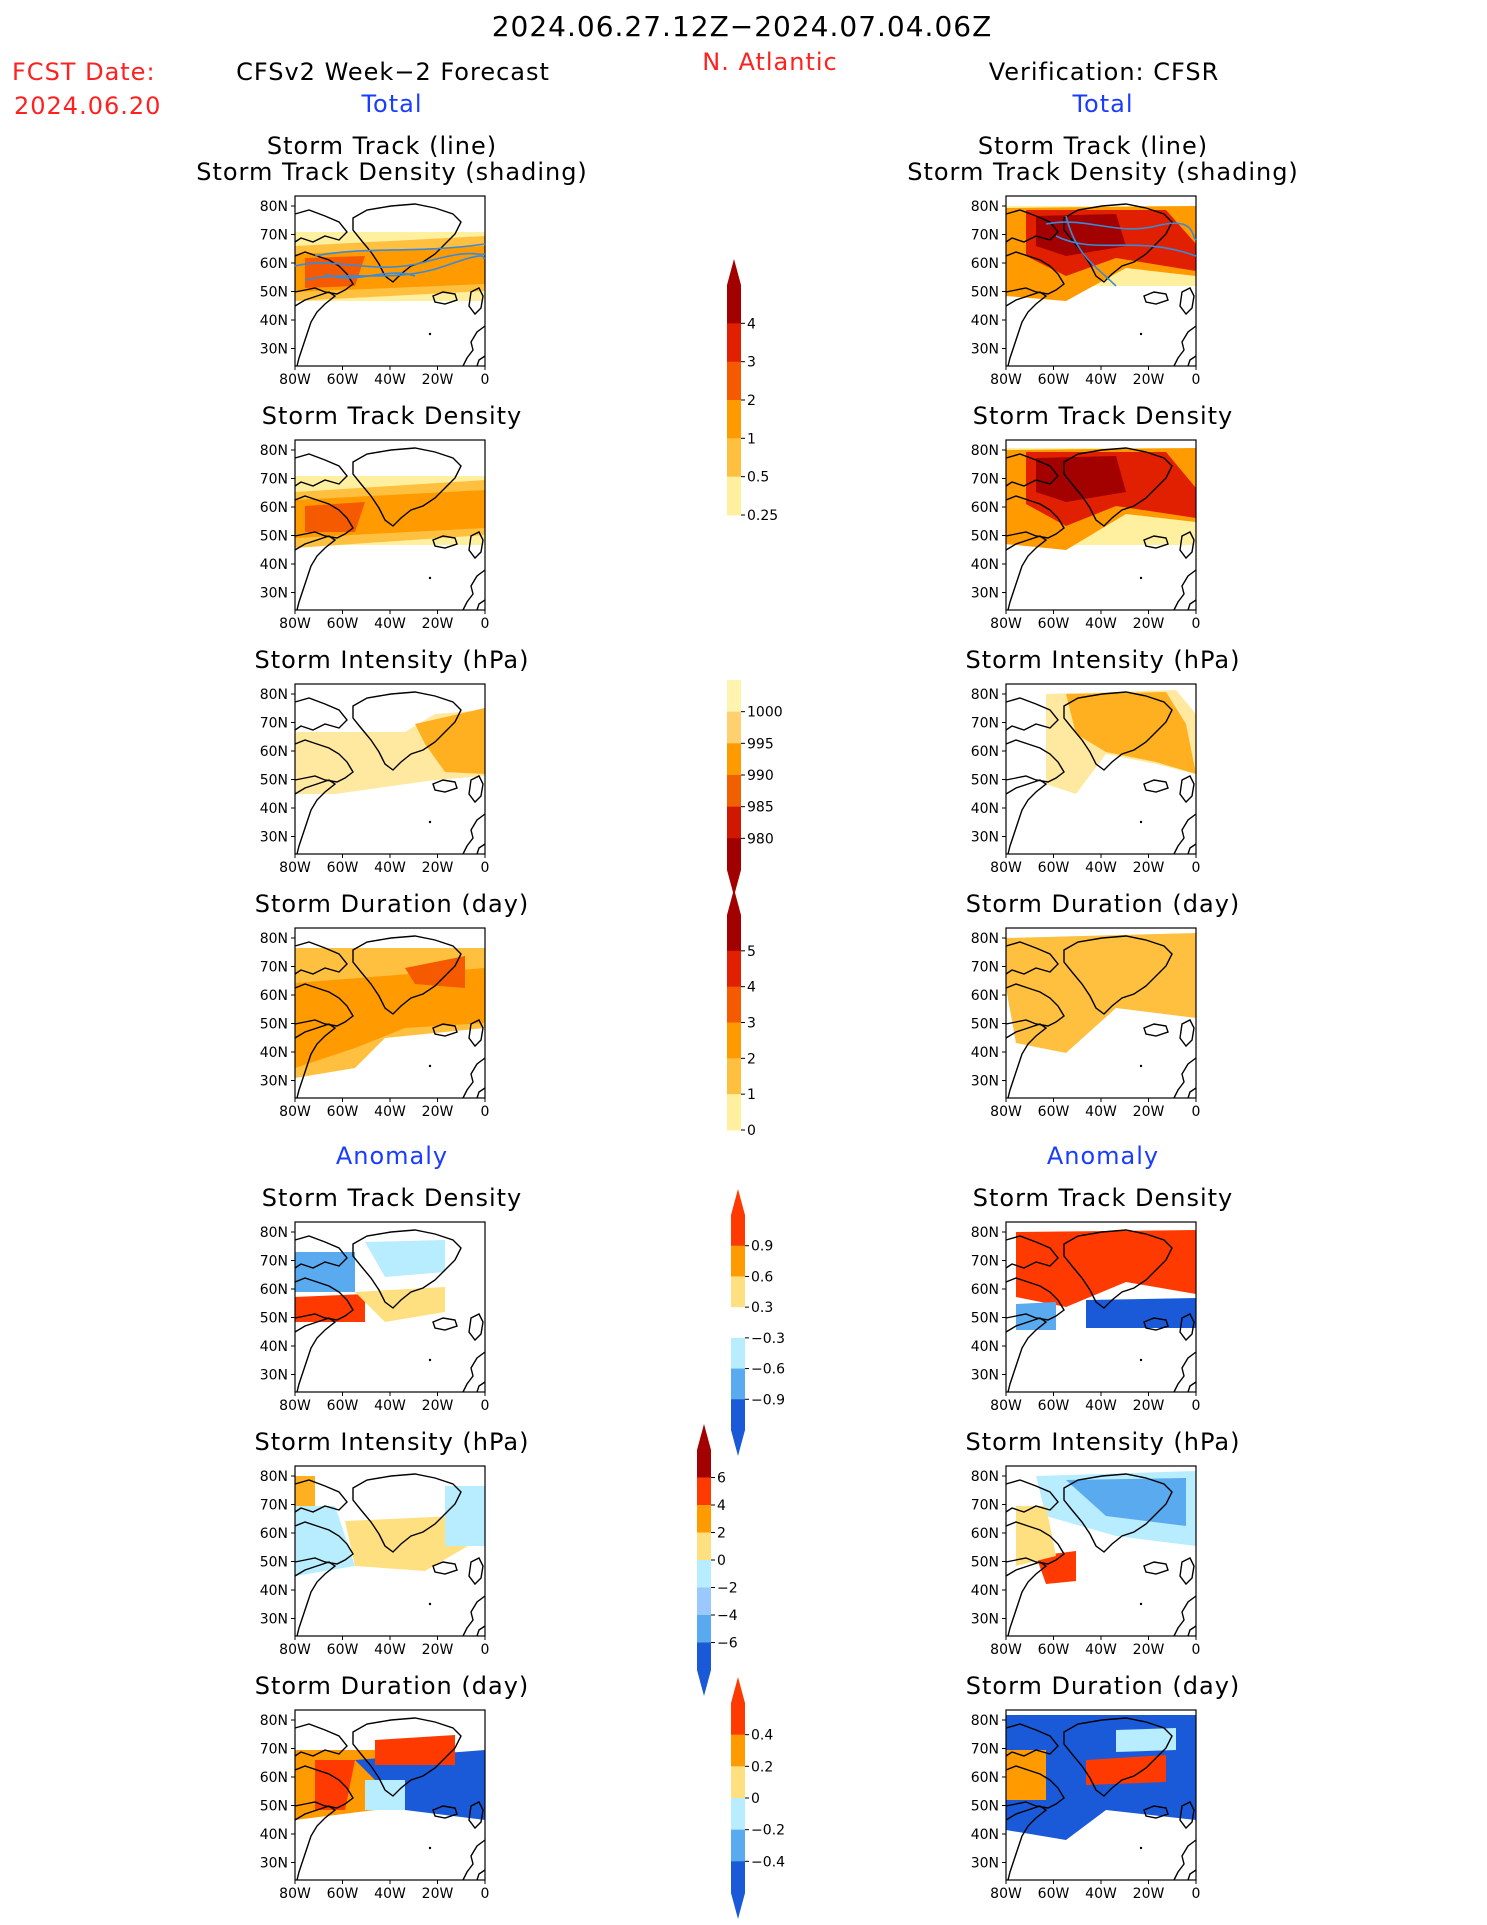 This screenshot has width=1487, height=1925. I want to click on colorbar-label: −4, so click(727, 1616).